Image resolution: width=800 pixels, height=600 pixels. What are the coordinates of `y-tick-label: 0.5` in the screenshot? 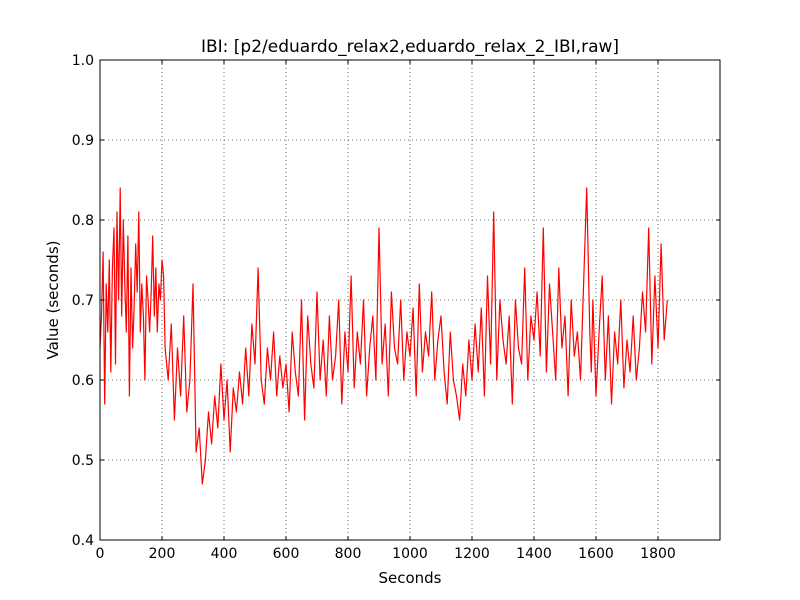 It's located at (83, 461).